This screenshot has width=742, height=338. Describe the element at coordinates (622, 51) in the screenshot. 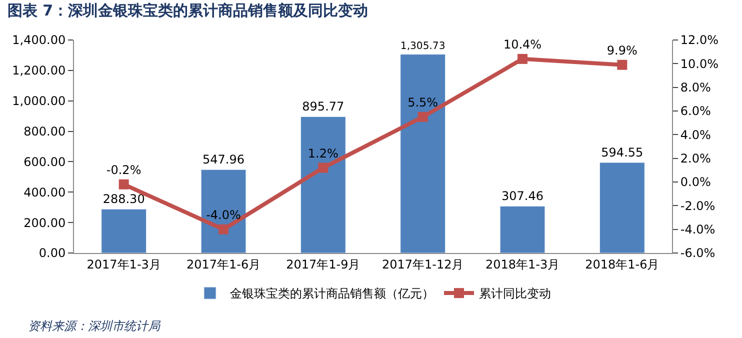

I see `data-label: 9.9%` at that location.